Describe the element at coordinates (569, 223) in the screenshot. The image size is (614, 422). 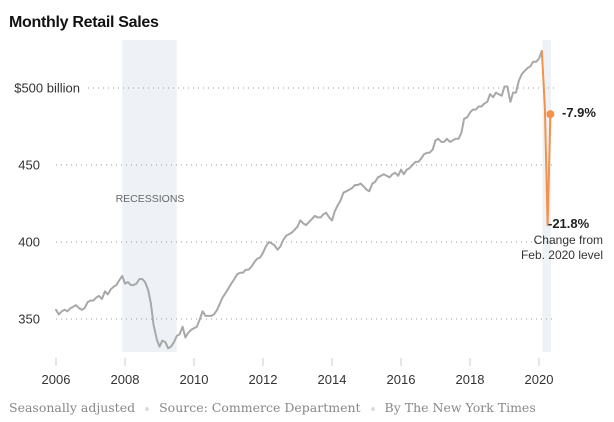
I see `april-change-label: -21.8%` at that location.